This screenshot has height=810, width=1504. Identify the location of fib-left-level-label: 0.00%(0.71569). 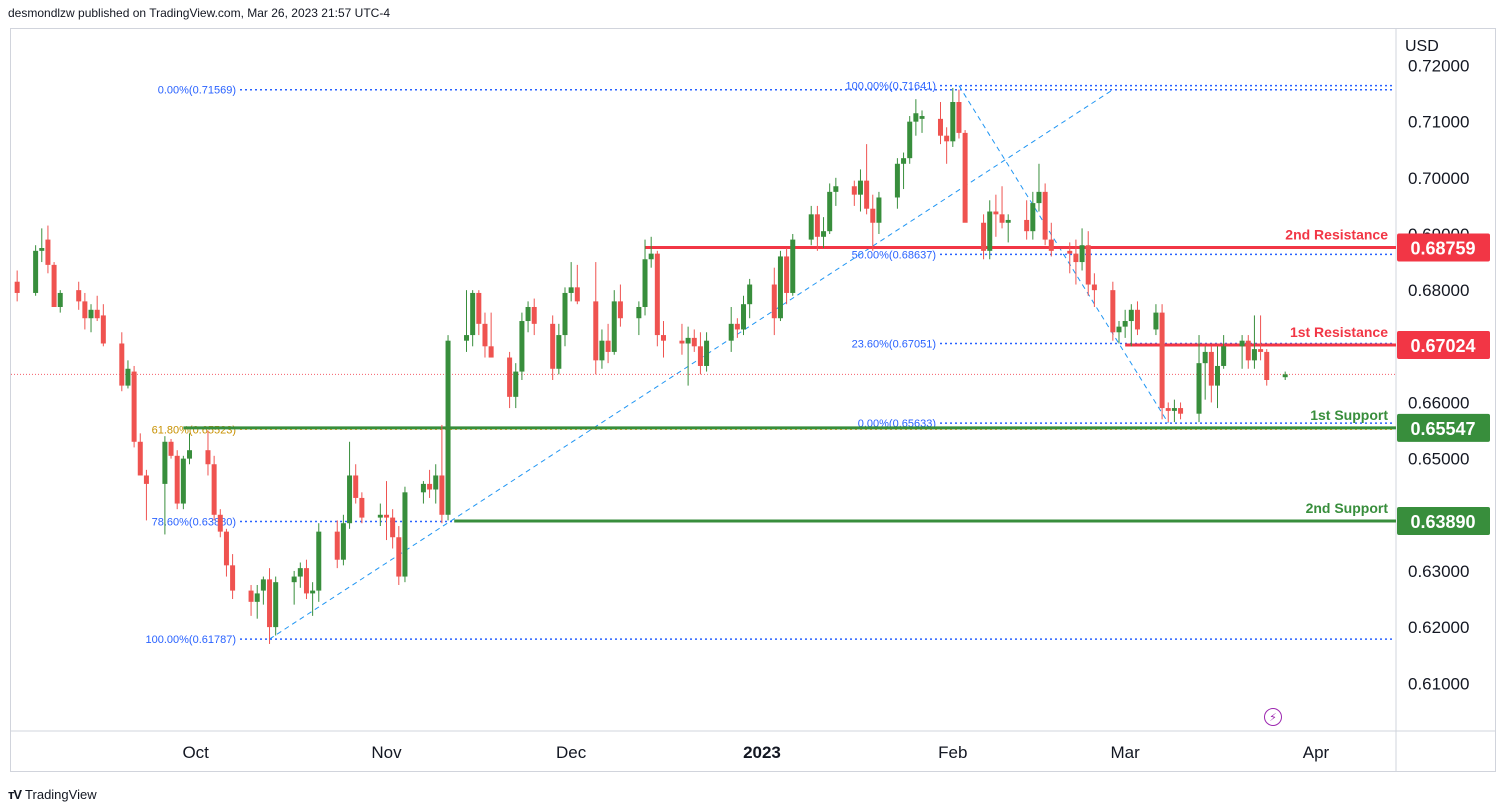
(197, 91).